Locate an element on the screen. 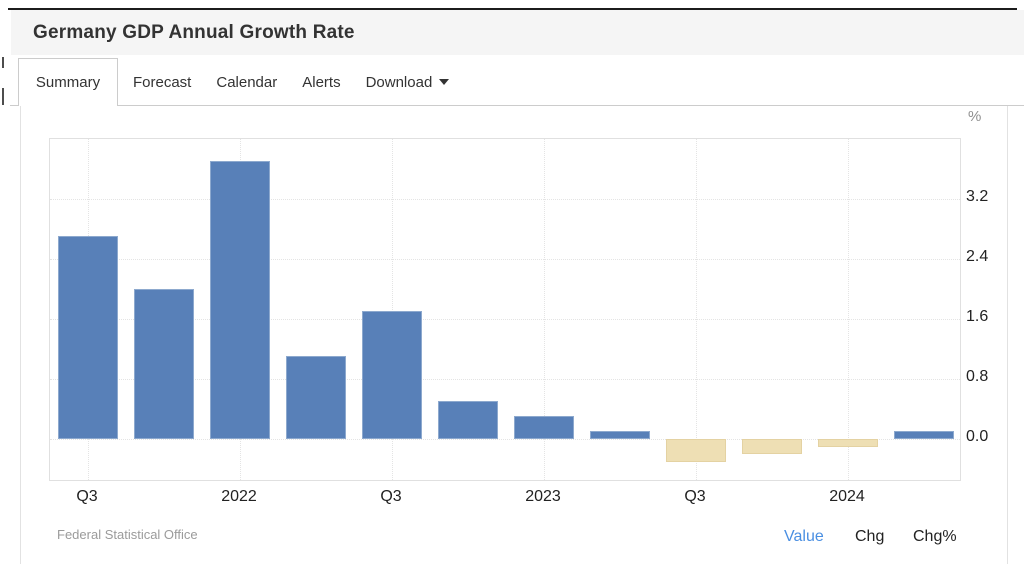  chevron-down-icon is located at coordinates (444, 81).